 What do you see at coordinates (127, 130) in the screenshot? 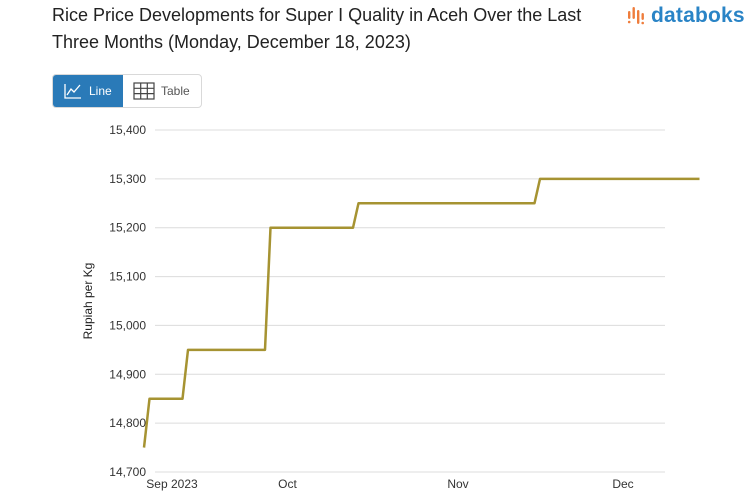
I see `y-tick-label: 15,400` at bounding box center [127, 130].